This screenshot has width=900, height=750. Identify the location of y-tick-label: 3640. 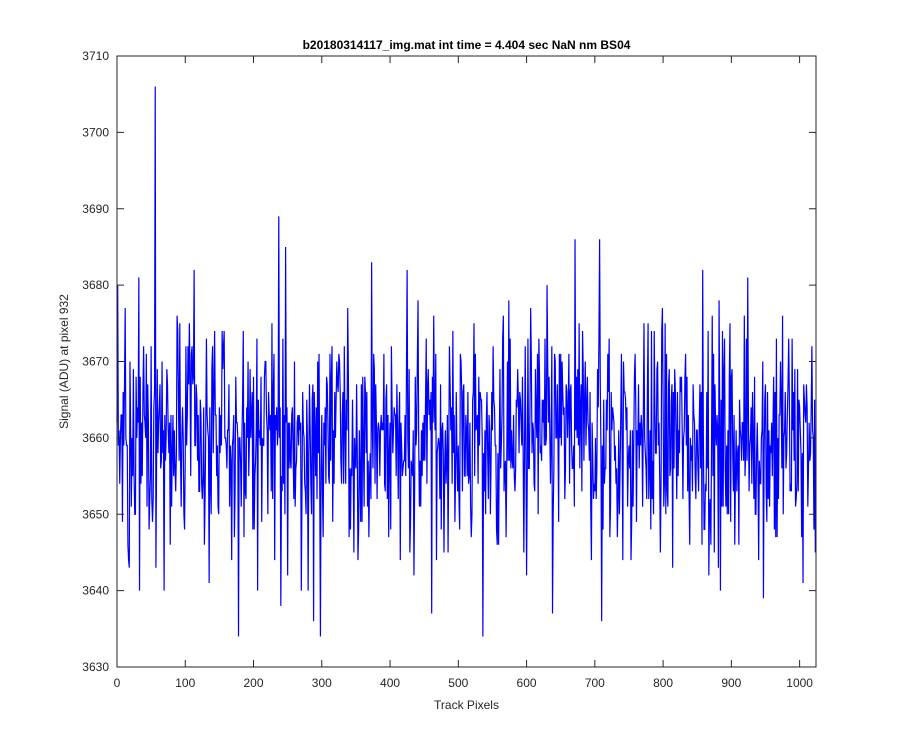
(95, 591).